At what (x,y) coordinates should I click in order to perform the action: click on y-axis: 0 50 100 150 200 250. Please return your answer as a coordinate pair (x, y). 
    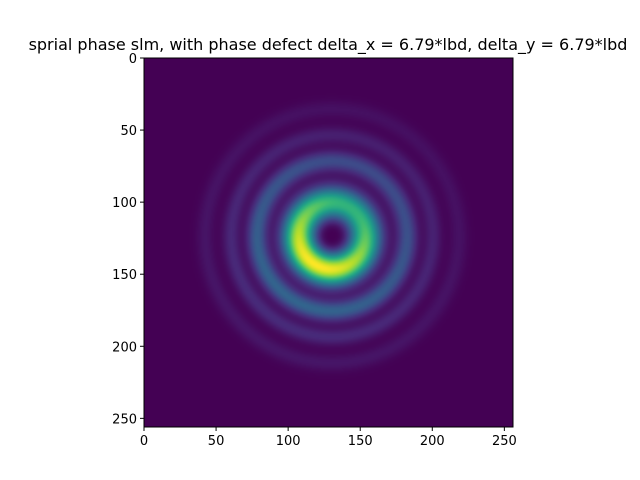
    Looking at the image, I should click on (128, 239).